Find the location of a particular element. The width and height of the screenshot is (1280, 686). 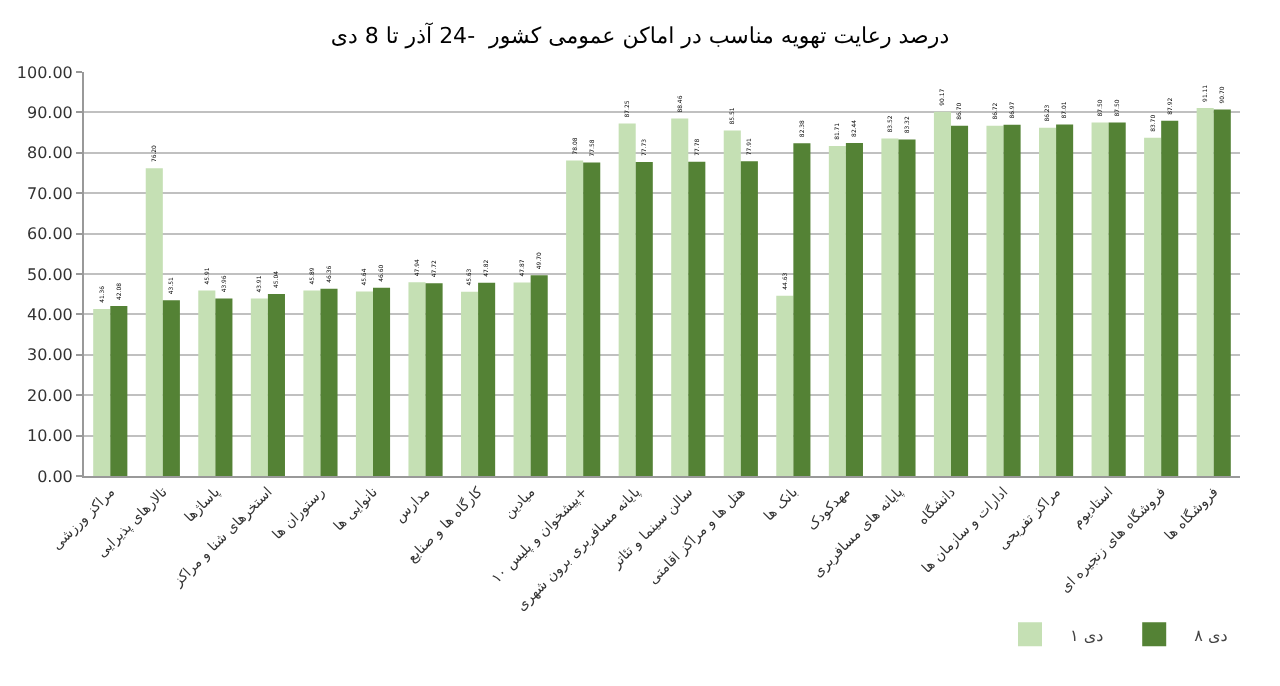

y-tick-label: 30.00 is located at coordinates (49, 355).